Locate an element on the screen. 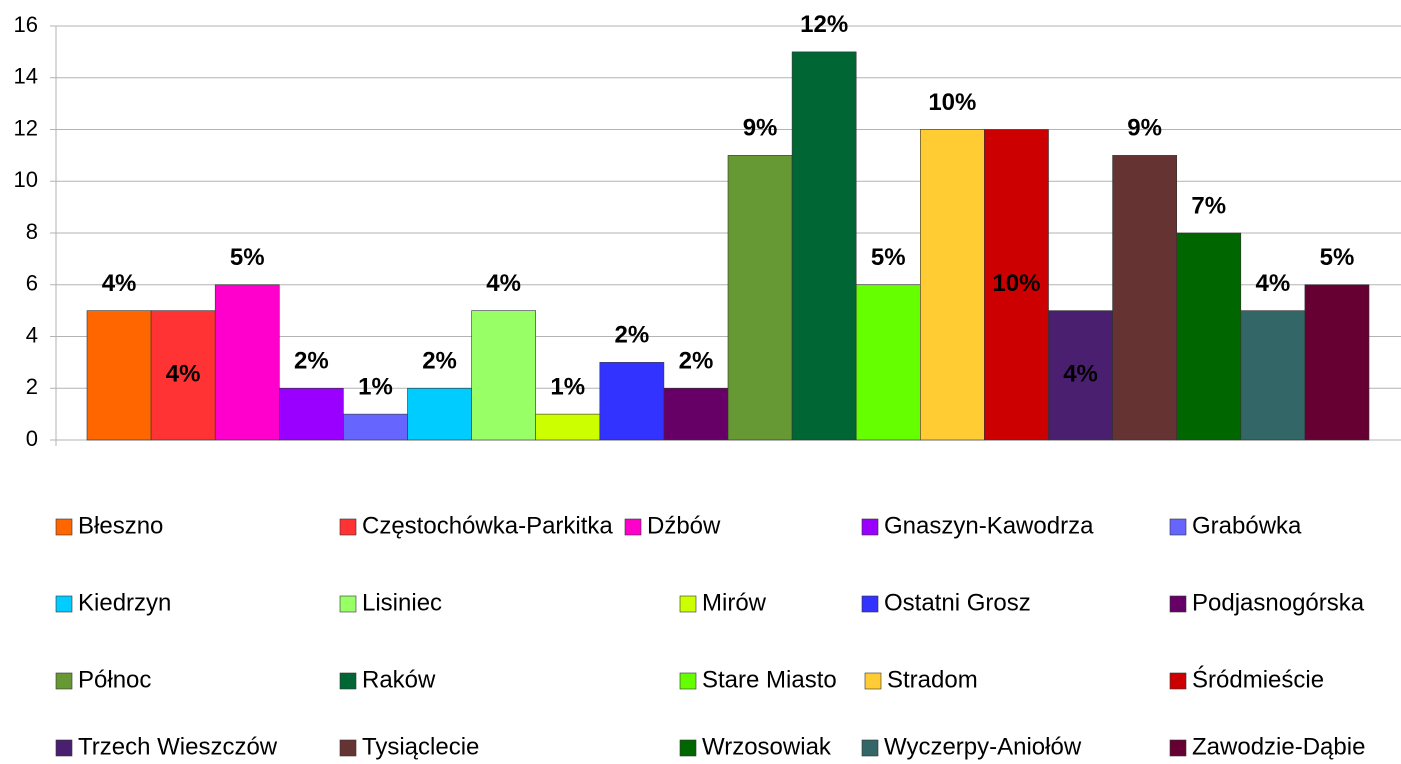 Image resolution: width=1401 pixels, height=764 pixels. legend-label: Mirów is located at coordinates (734, 602).